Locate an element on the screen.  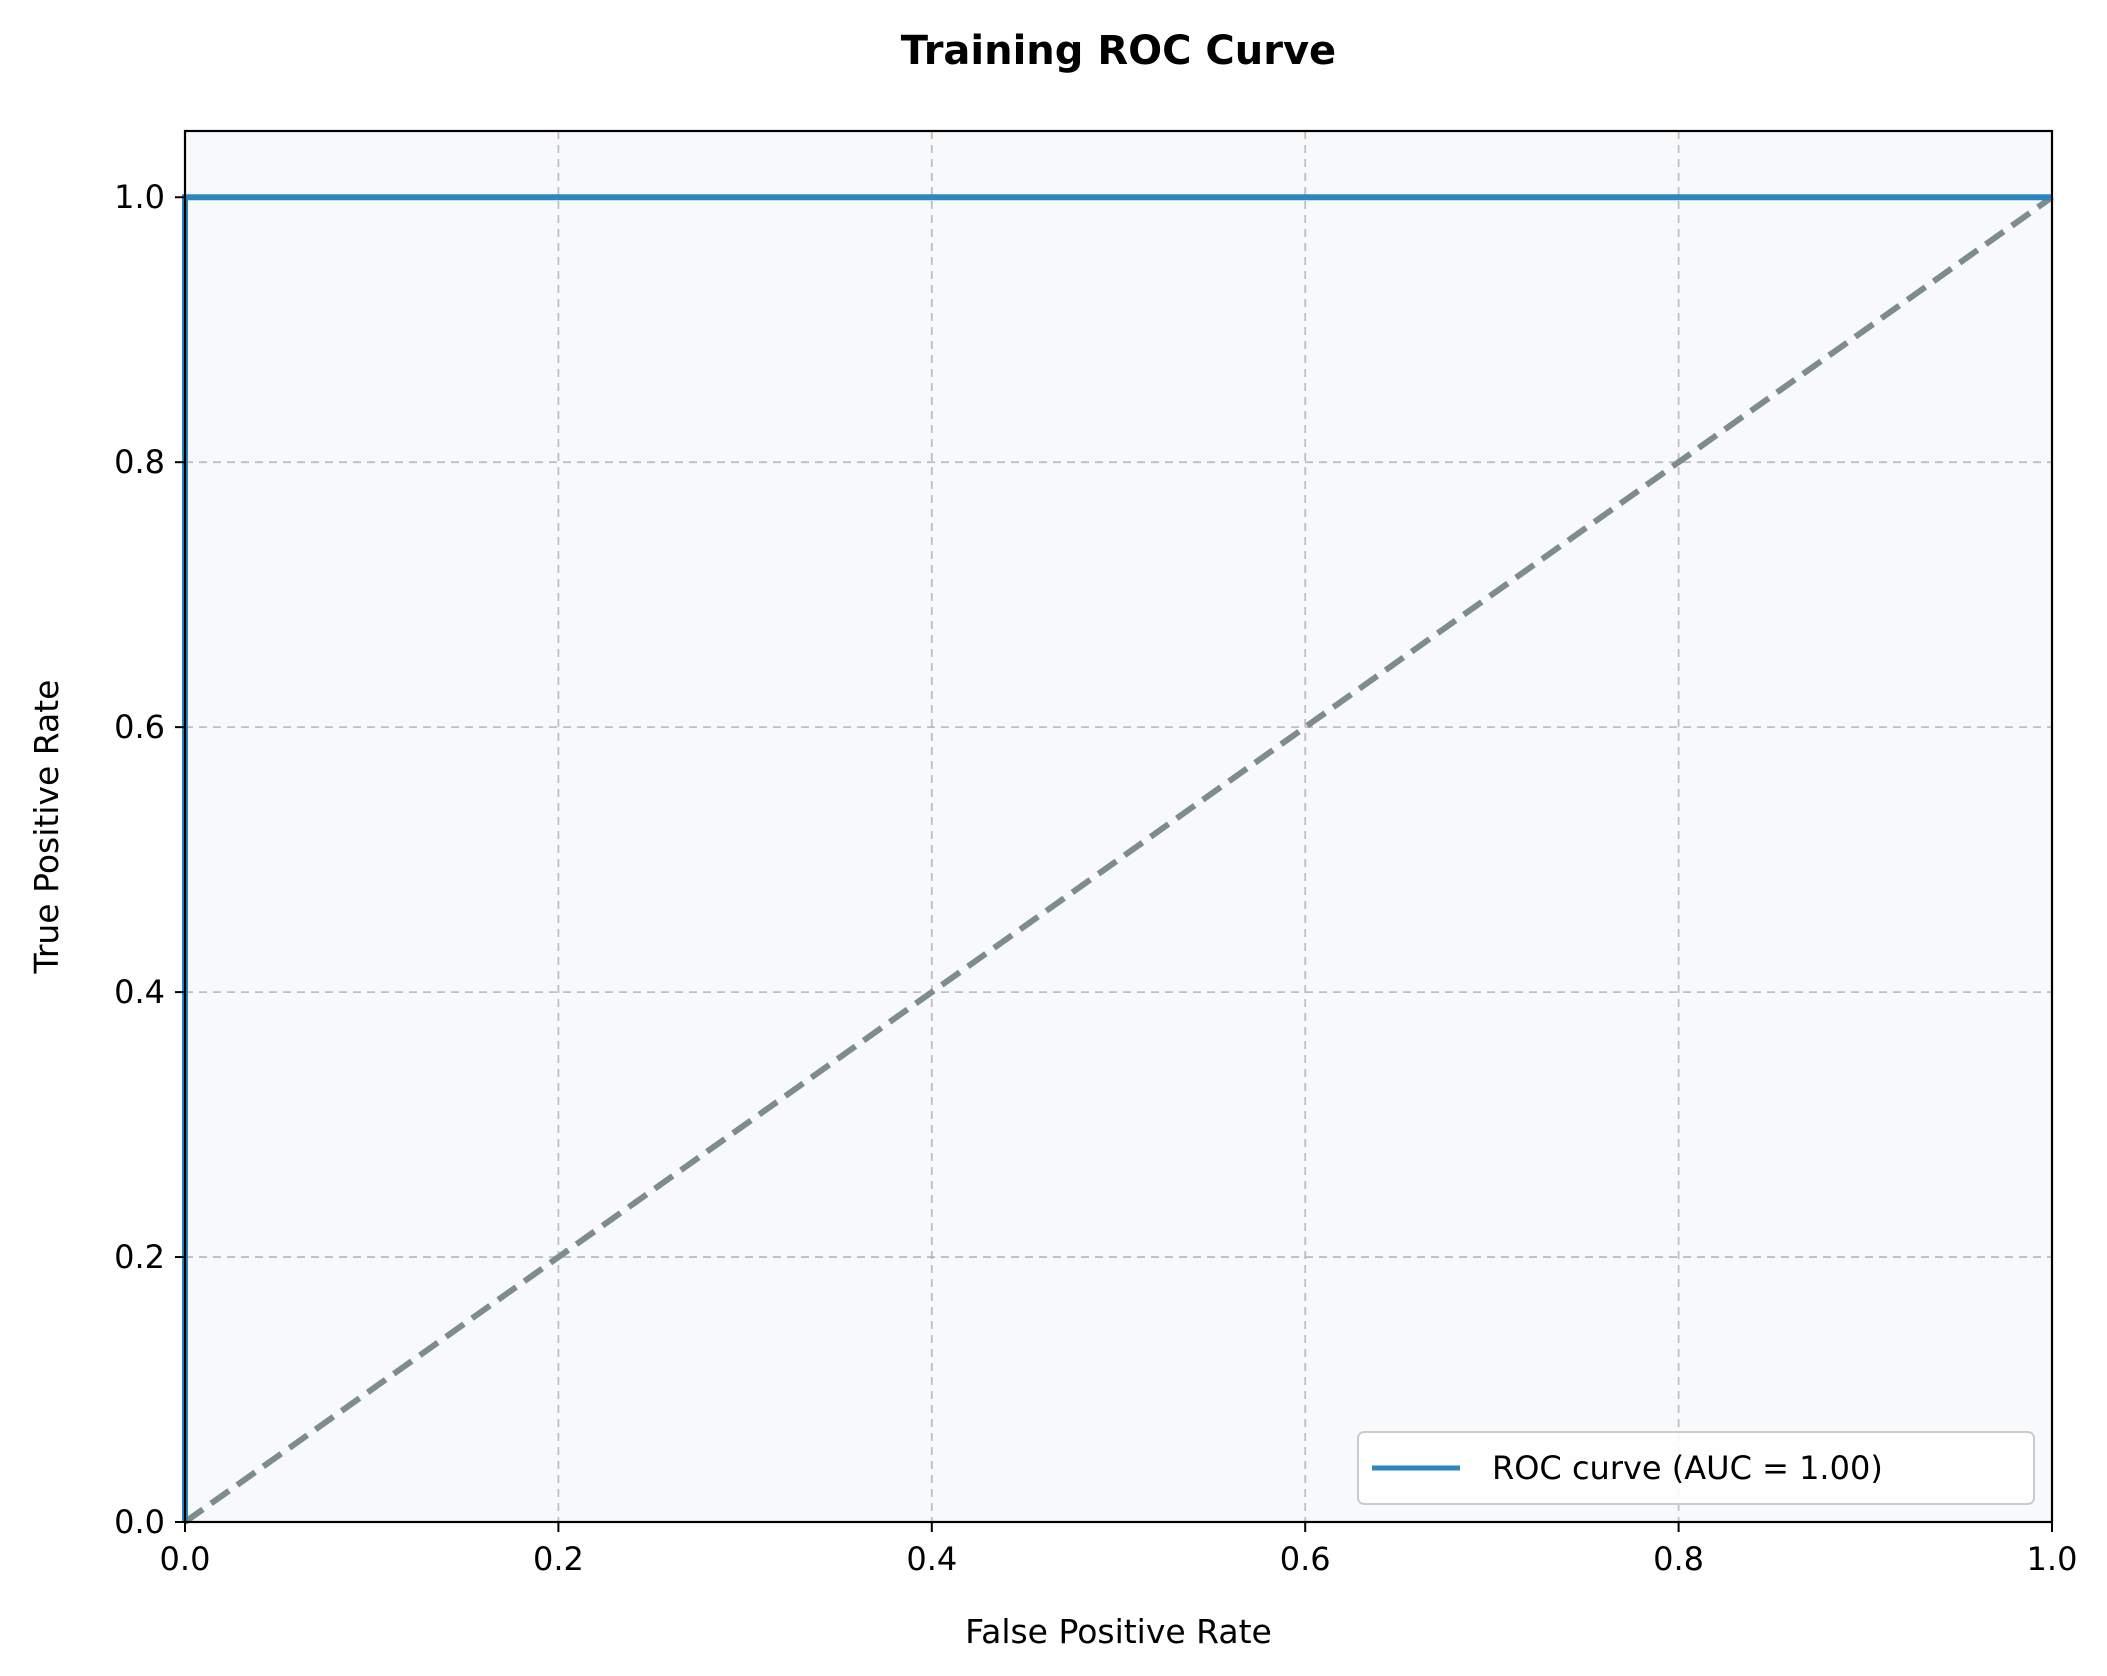
legend-label-roc-curve: ROC curve (AUC = 1.00) is located at coordinates (1687, 1468).